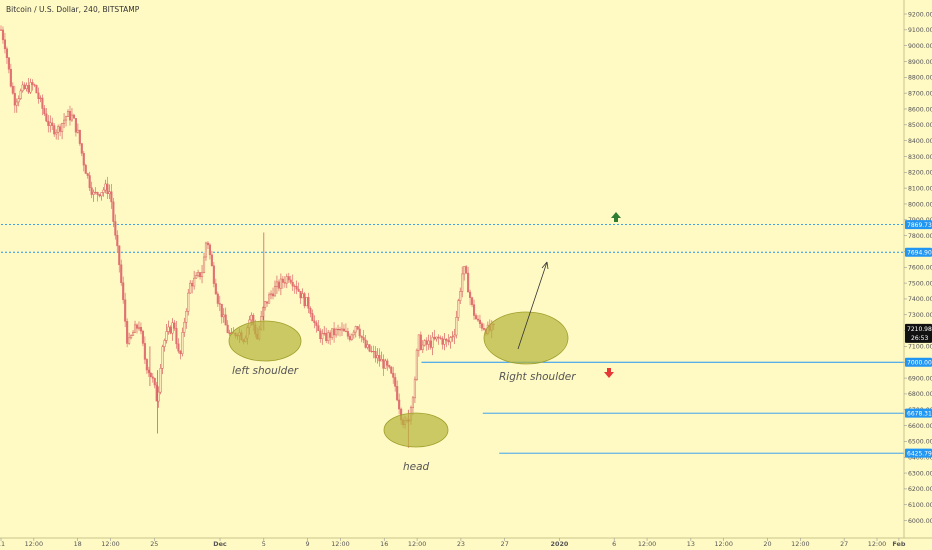 This screenshot has height=550, width=932. I want to click on up-arrow-icon, so click(616, 217).